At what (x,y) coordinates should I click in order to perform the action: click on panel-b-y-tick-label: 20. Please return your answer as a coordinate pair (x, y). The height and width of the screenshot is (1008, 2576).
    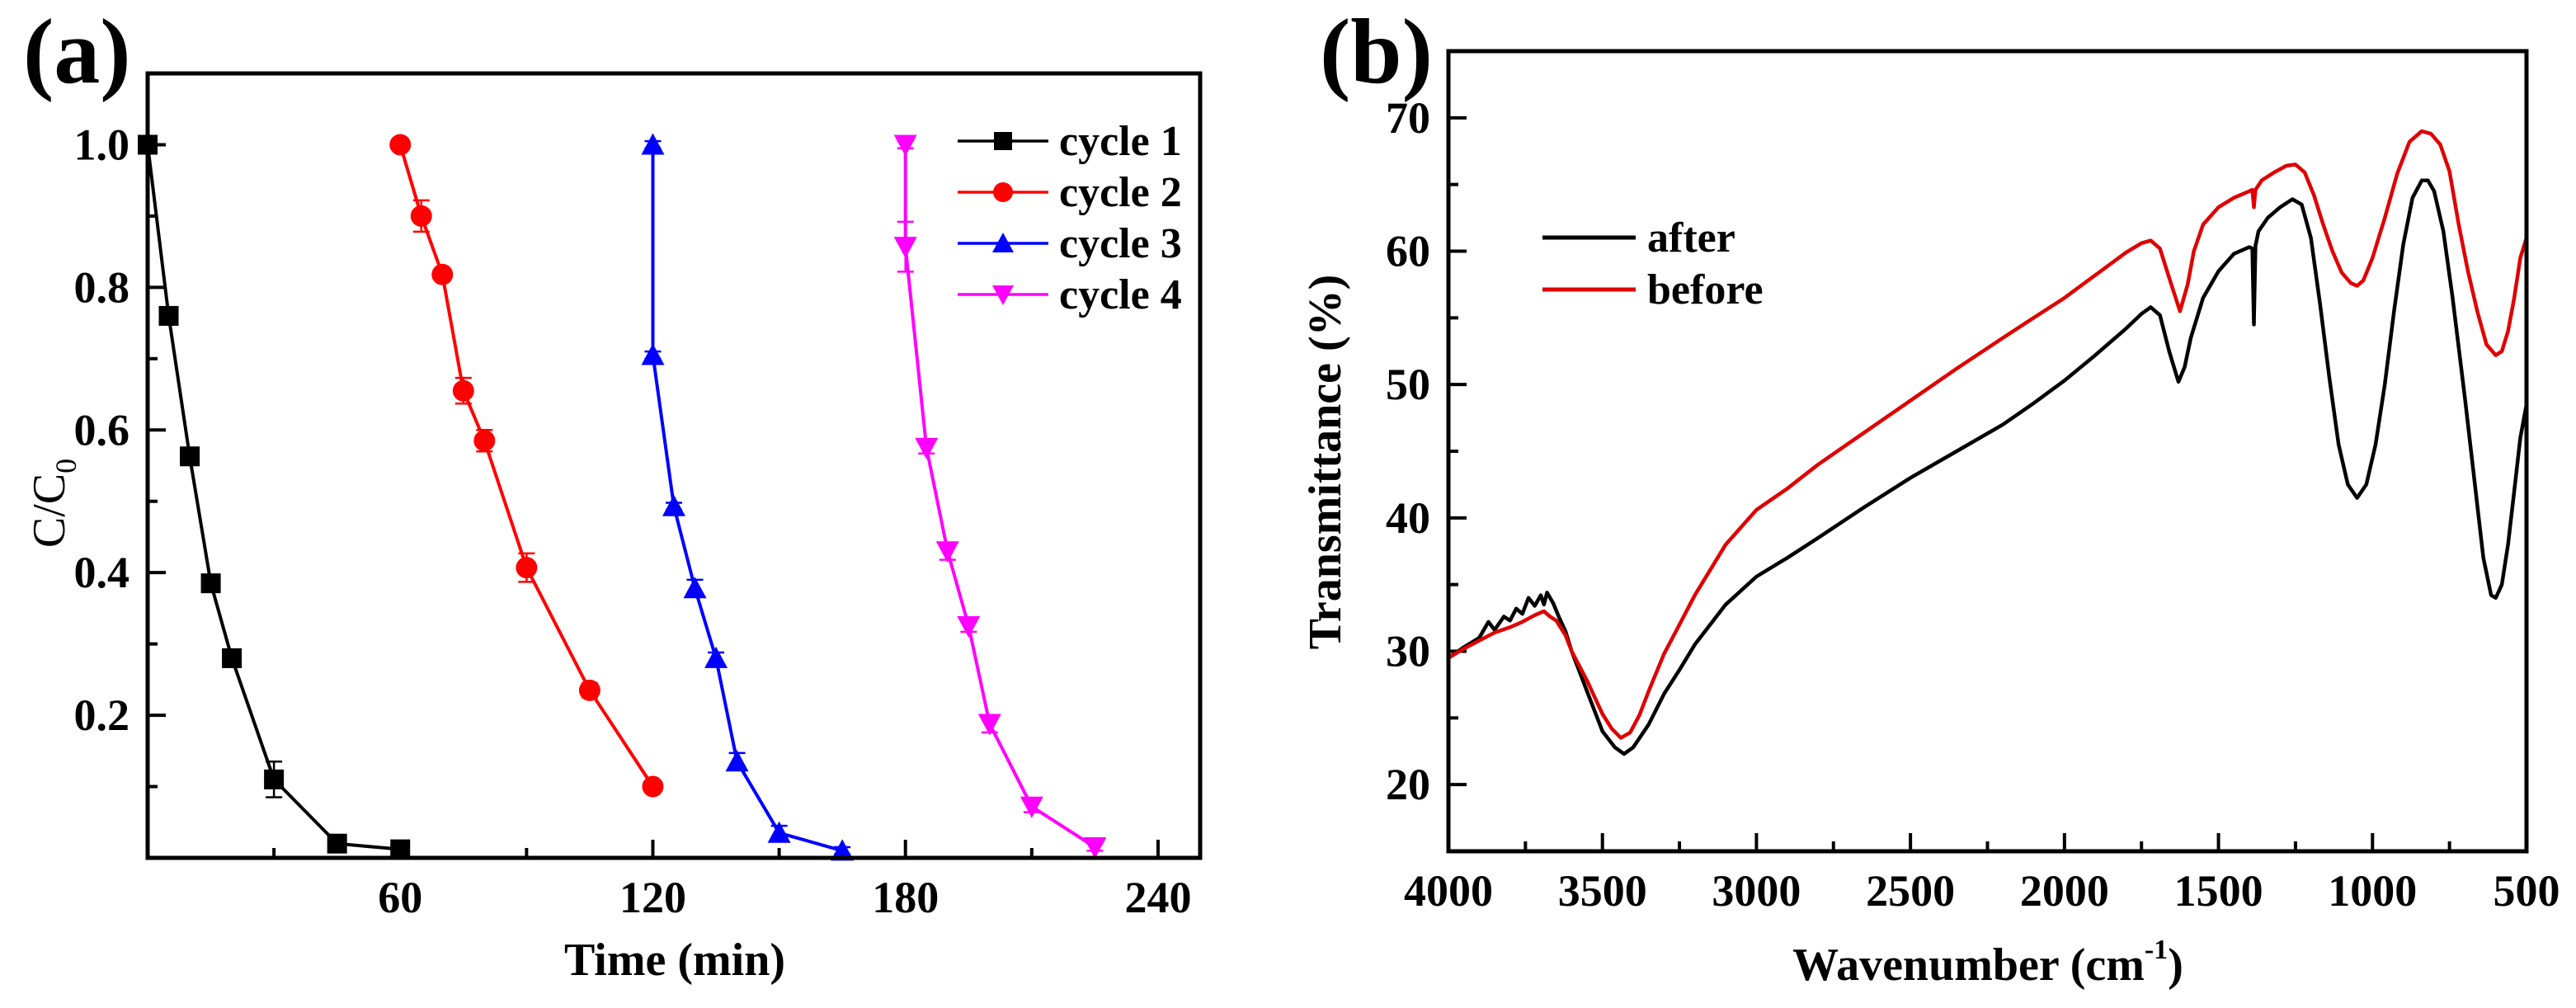
    Looking at the image, I should click on (1408, 784).